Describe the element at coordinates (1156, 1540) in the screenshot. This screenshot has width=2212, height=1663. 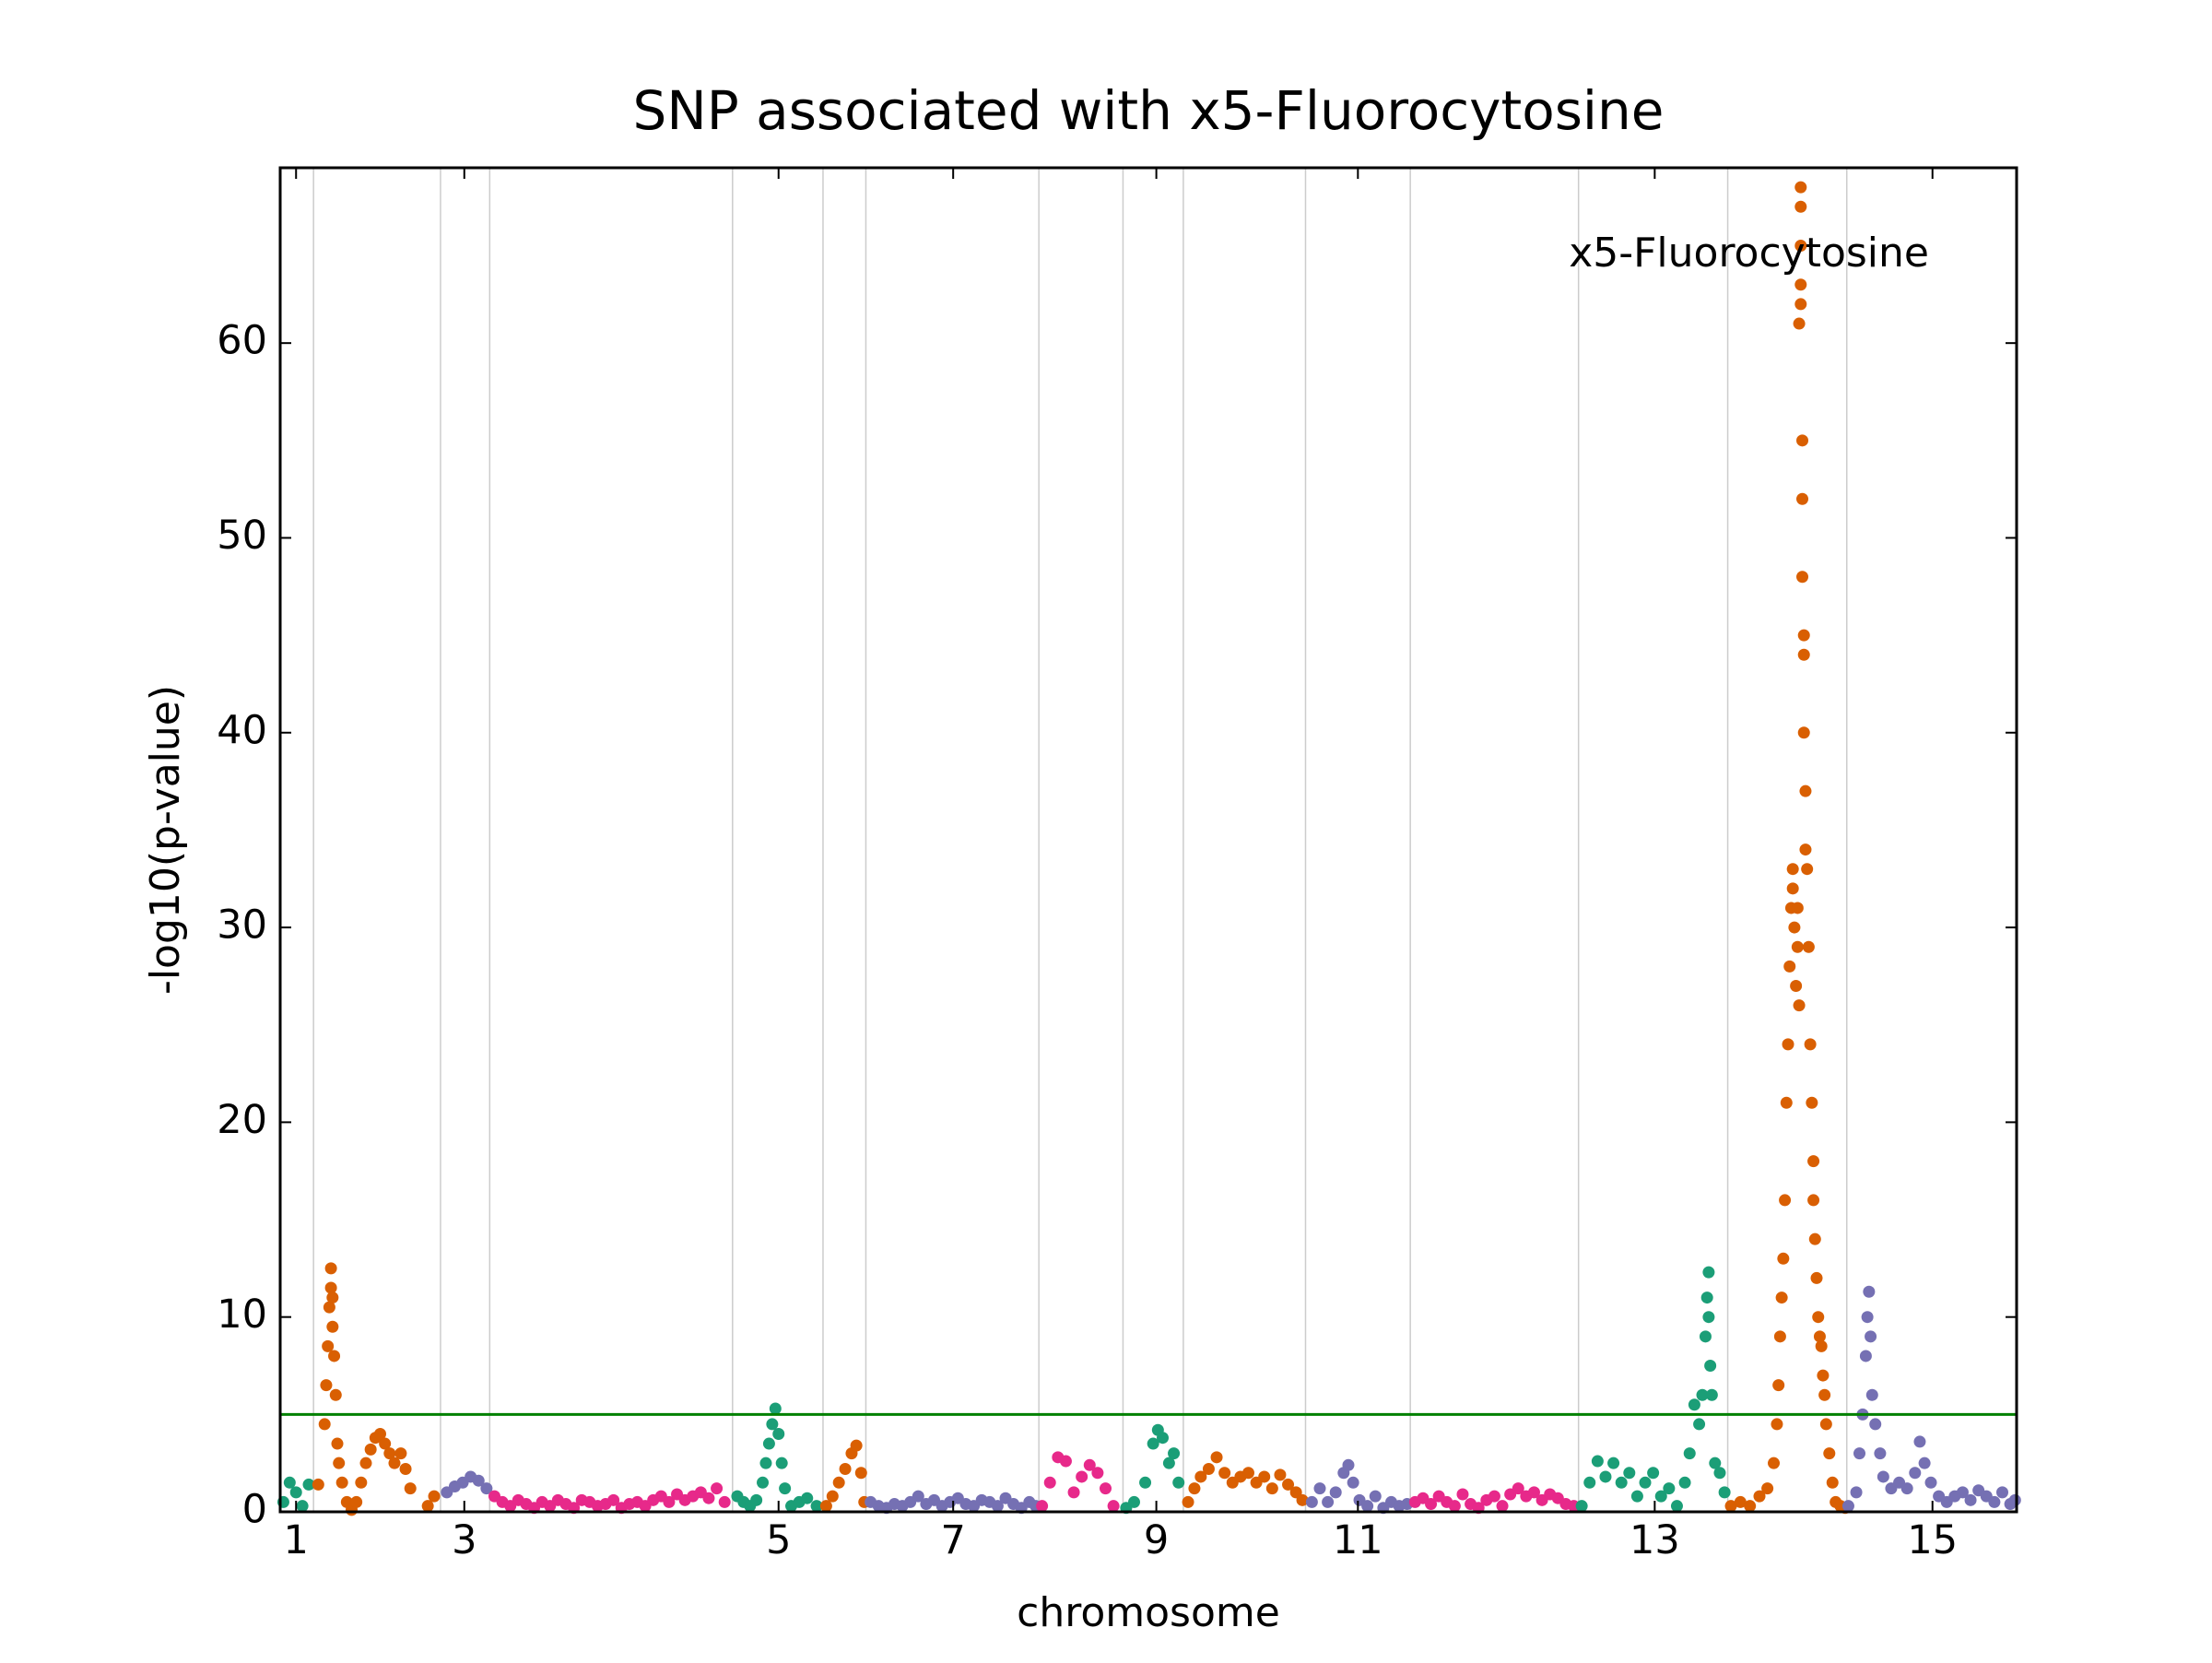
I see `x-tick-label: 9` at that location.